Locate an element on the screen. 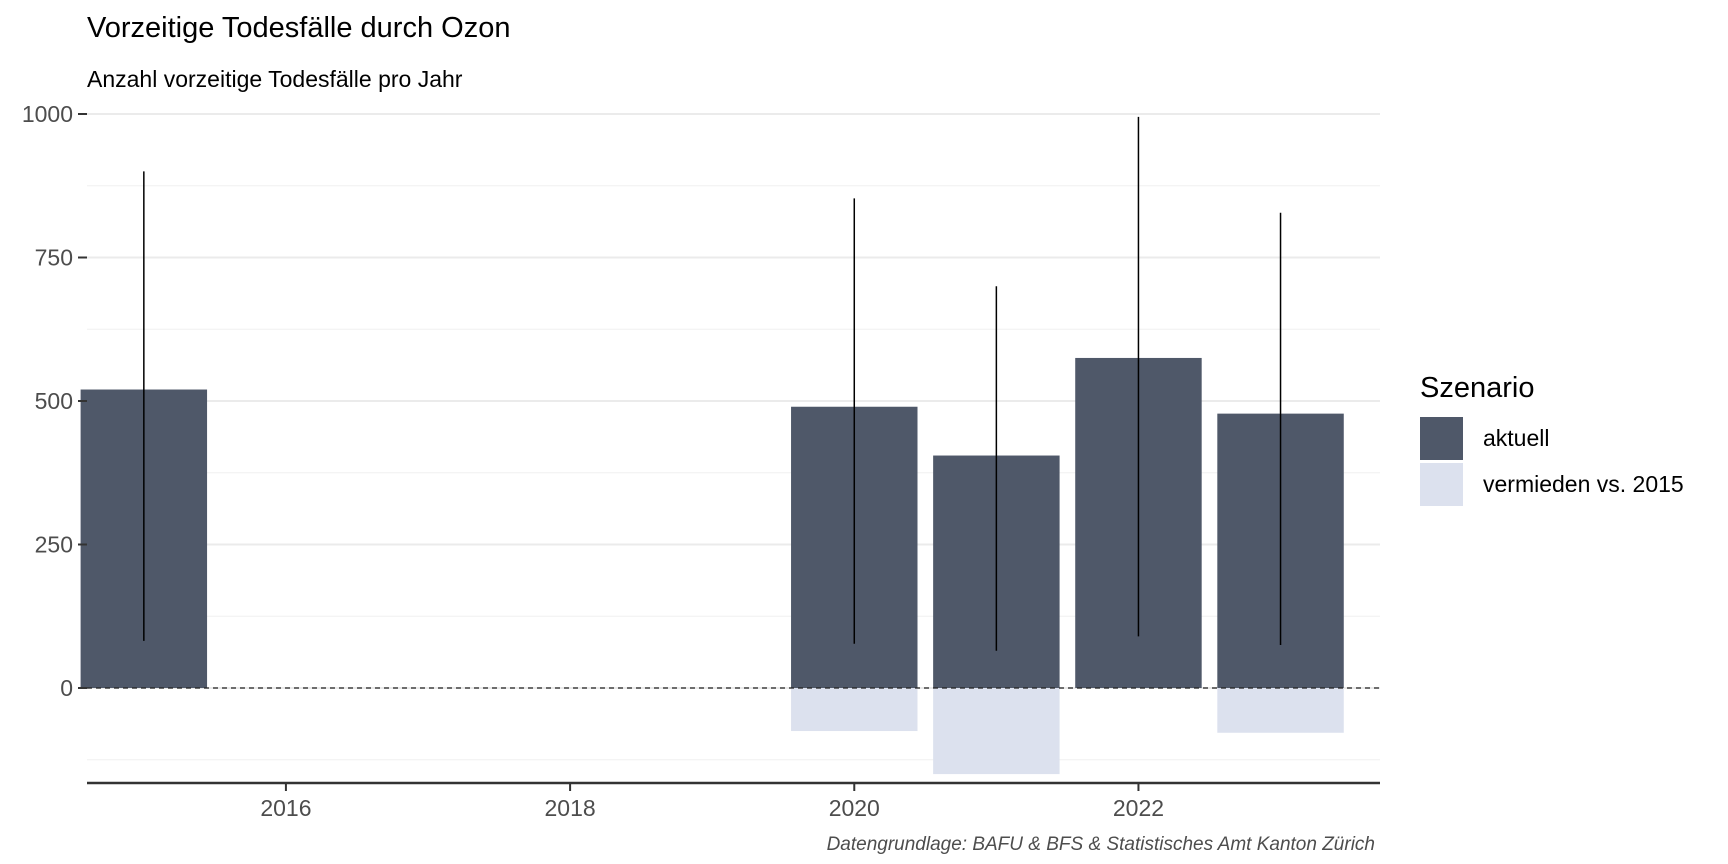 The width and height of the screenshot is (1728, 864). bar-vermieden-2021 is located at coordinates (996, 731).